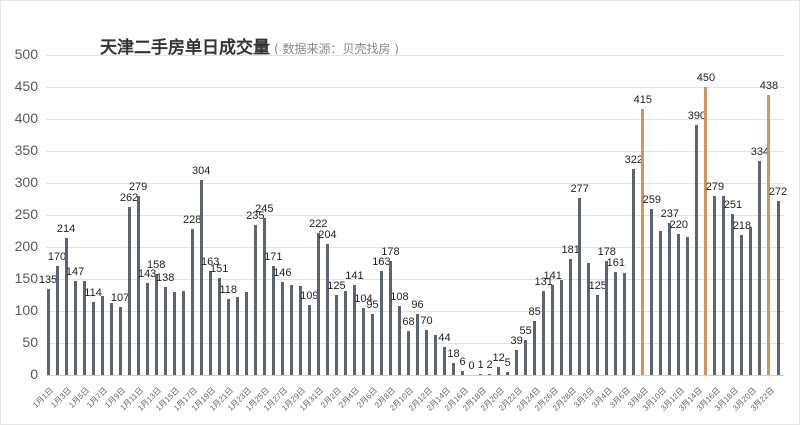 The image size is (800, 425). I want to click on data-label: 143, so click(147, 274).